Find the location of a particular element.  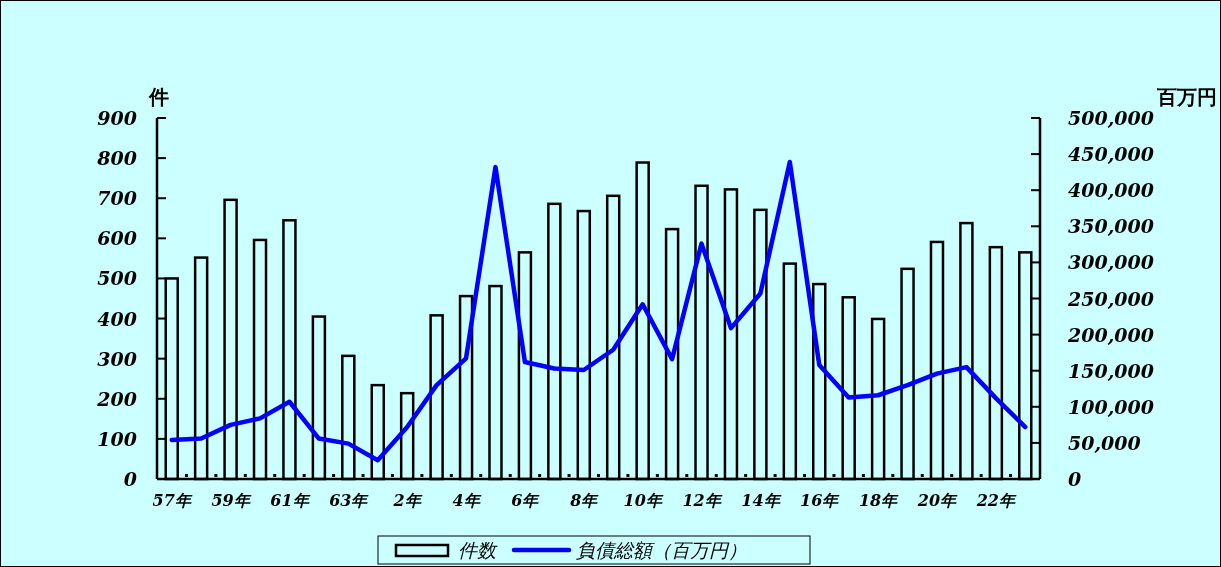

x-tick-label: 63年 is located at coordinates (349, 500).